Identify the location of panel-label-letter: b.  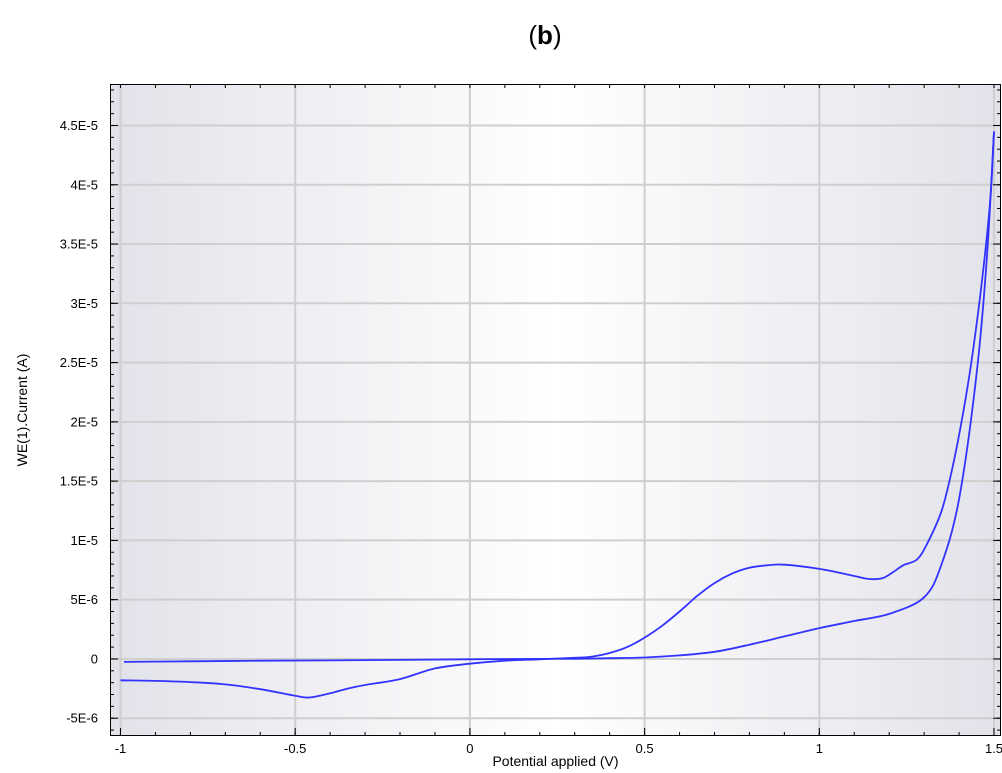
(545, 35).